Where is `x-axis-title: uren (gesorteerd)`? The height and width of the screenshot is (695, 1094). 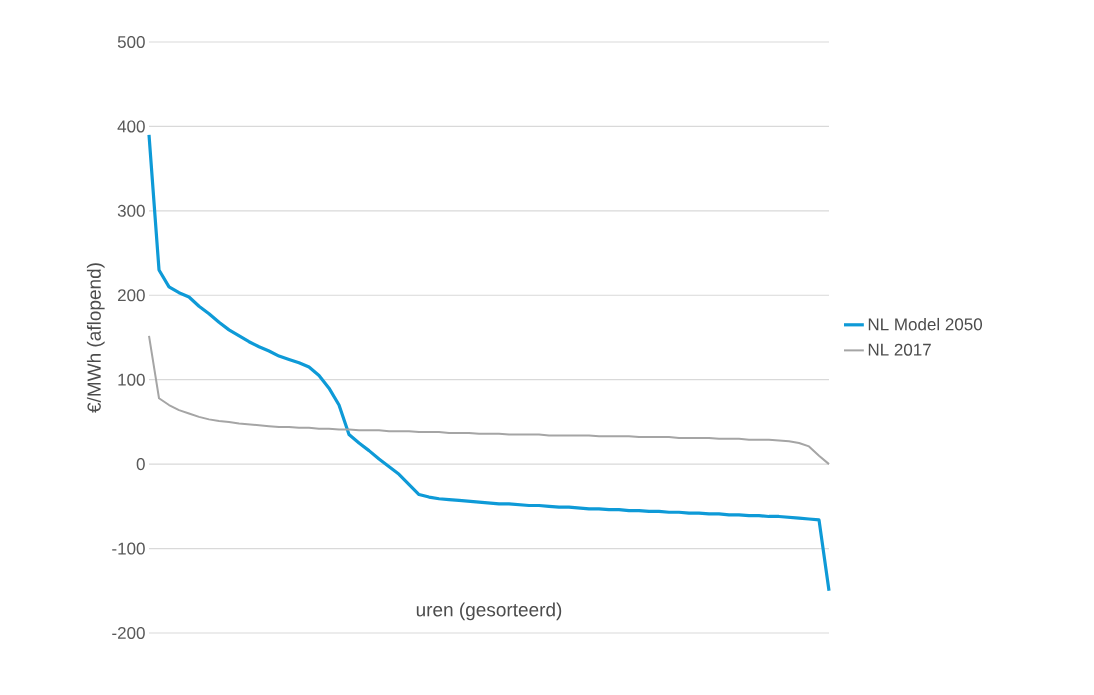
x-axis-title: uren (gesorteerd) is located at coordinates (489, 611).